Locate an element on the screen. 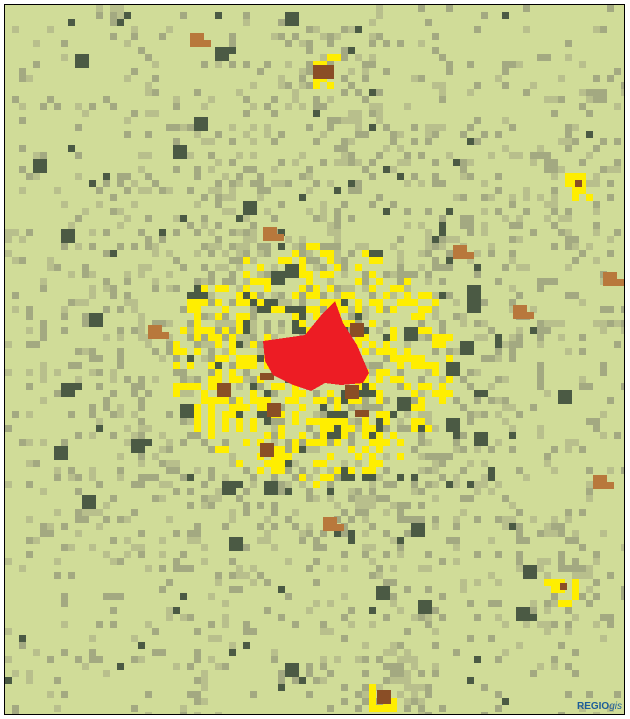 The image size is (630, 719). brand-part-1: REGIO is located at coordinates (593, 706).